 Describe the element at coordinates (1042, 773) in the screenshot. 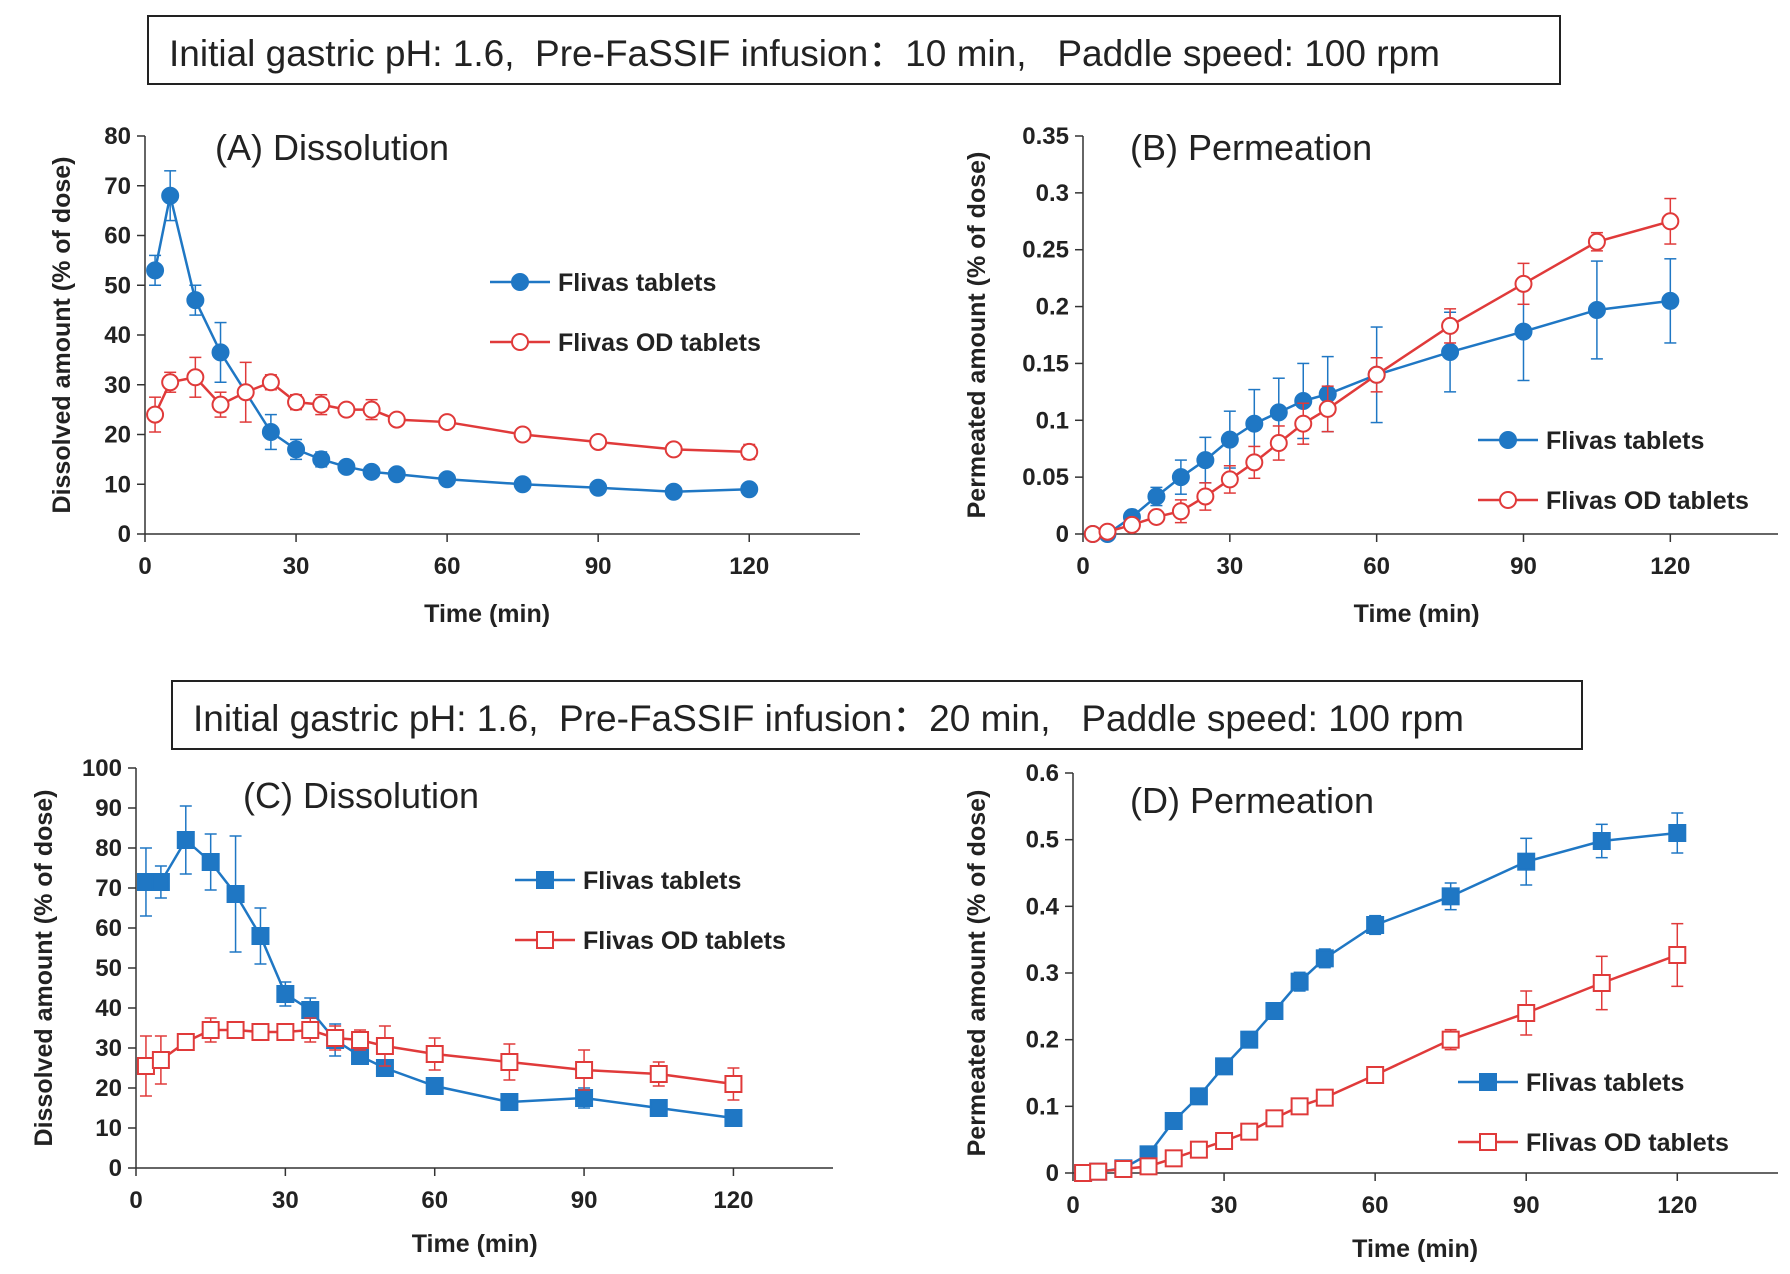

I see `y-tick-label: 0.6` at that location.